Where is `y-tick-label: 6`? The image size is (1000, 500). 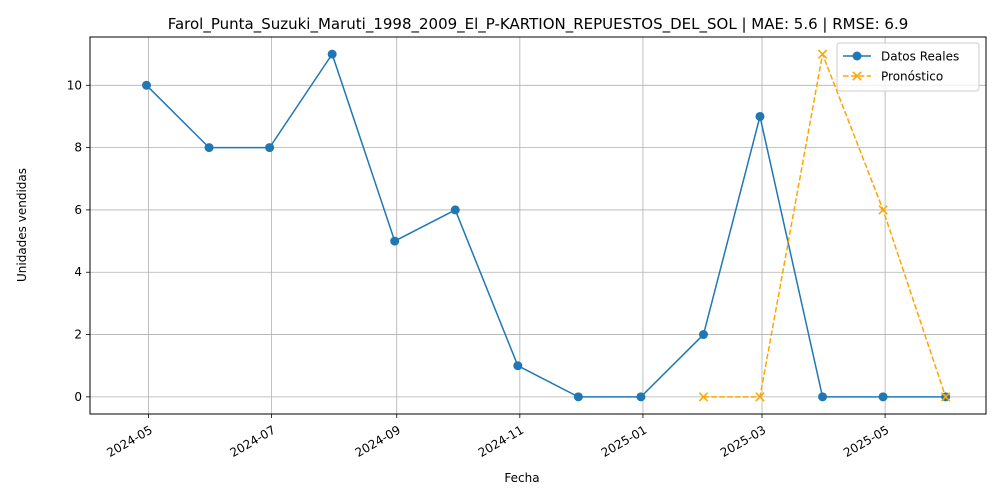 y-tick-label: 6 is located at coordinates (78, 210).